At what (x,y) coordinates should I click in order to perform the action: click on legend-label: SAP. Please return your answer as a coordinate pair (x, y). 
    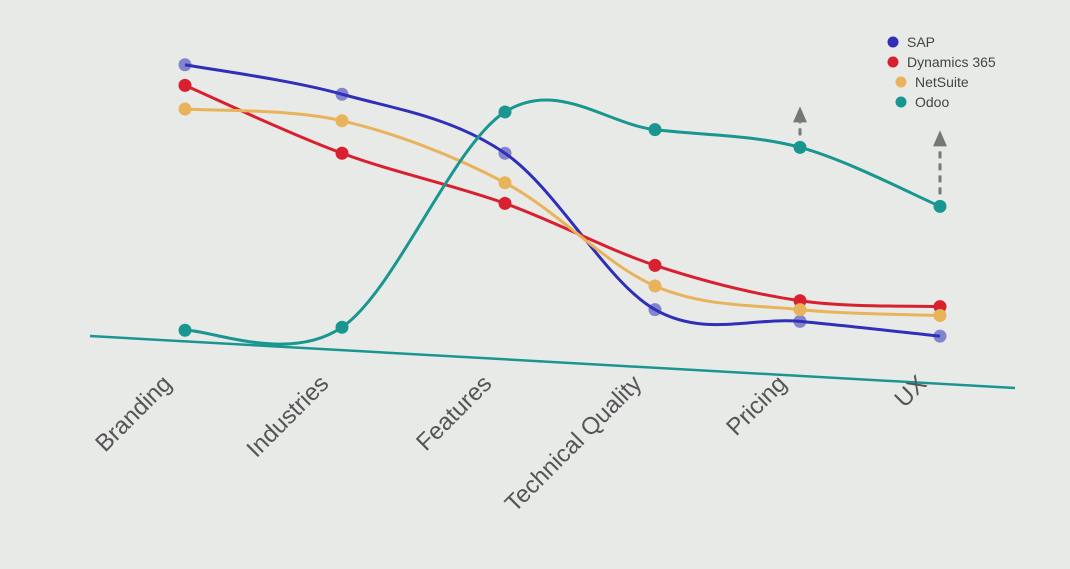
    Looking at the image, I should click on (921, 42).